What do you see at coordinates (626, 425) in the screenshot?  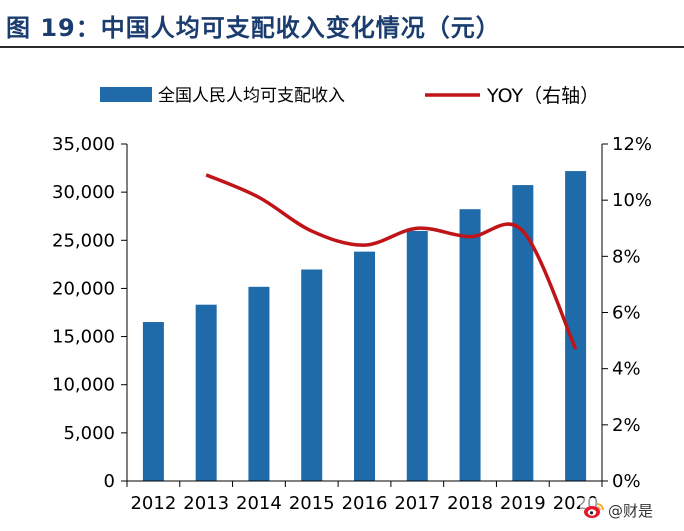 I see `right-tick-label: 2%` at bounding box center [626, 425].